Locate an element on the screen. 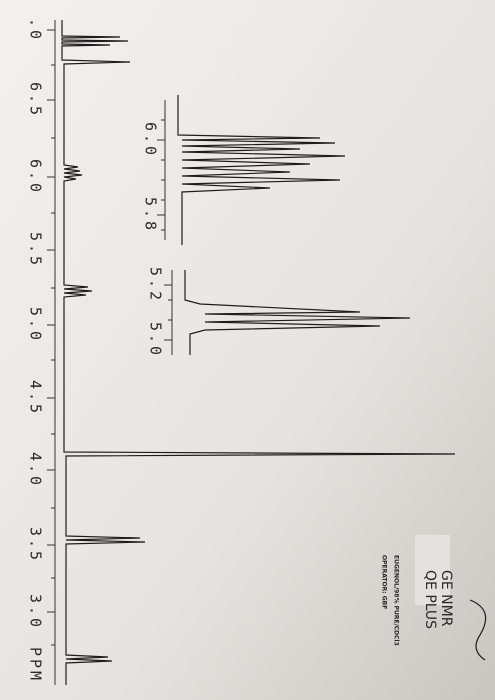  sample-text: EUGENOL/98% PURE/CDCl3 is located at coordinates (396, 600).